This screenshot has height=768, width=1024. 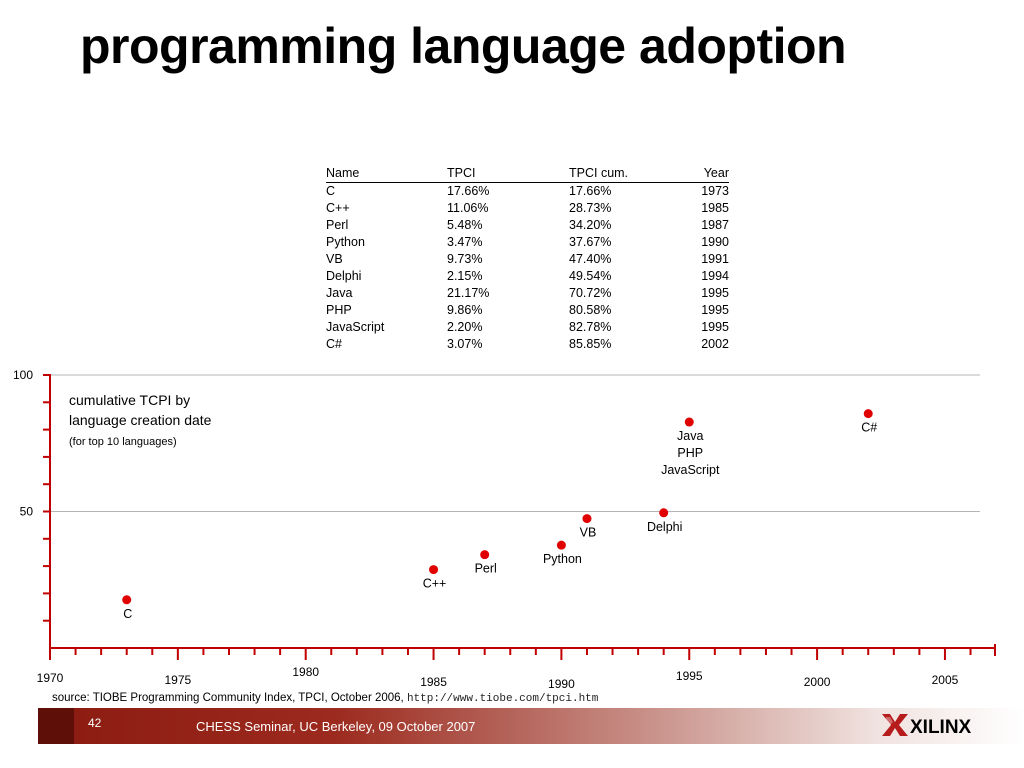 I want to click on cell-tpci: 5.48%, so click(x=465, y=225).